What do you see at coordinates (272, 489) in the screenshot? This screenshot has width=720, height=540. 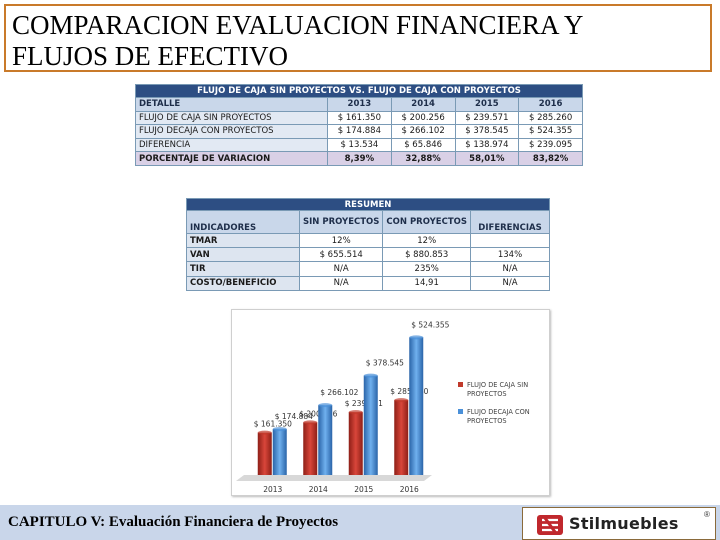 I see `chart-x-tick-label: 2013` at bounding box center [272, 489].